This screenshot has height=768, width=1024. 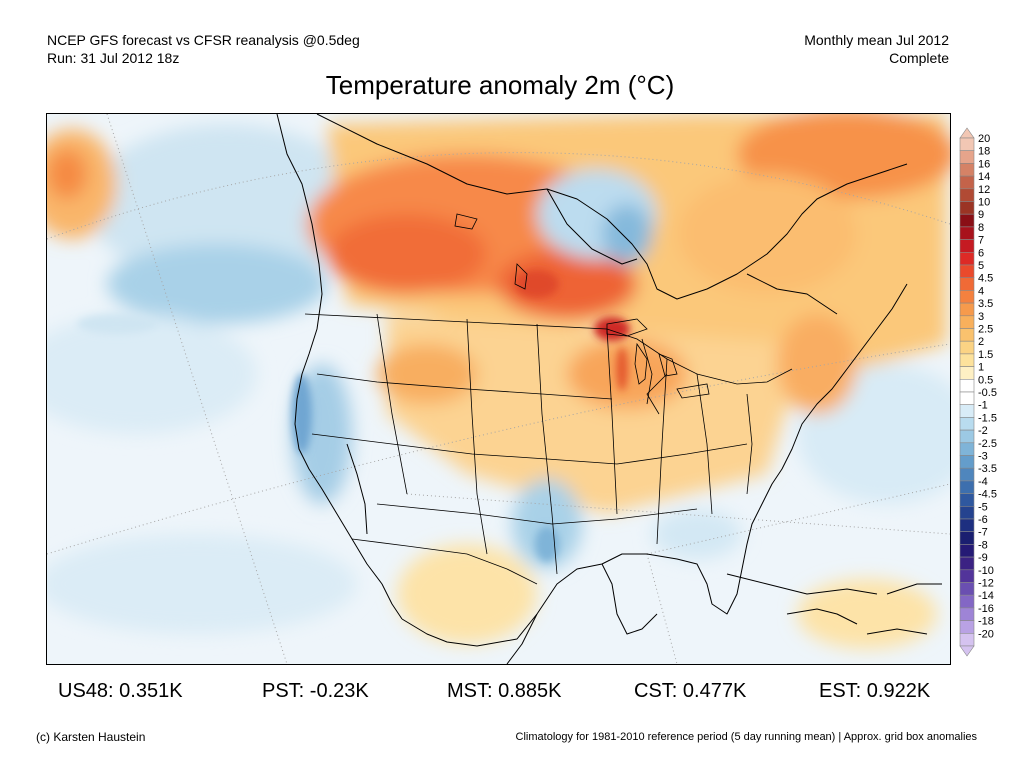 What do you see at coordinates (876, 40) in the screenshot?
I see `period-label: Monthly mean Jul 2012` at bounding box center [876, 40].